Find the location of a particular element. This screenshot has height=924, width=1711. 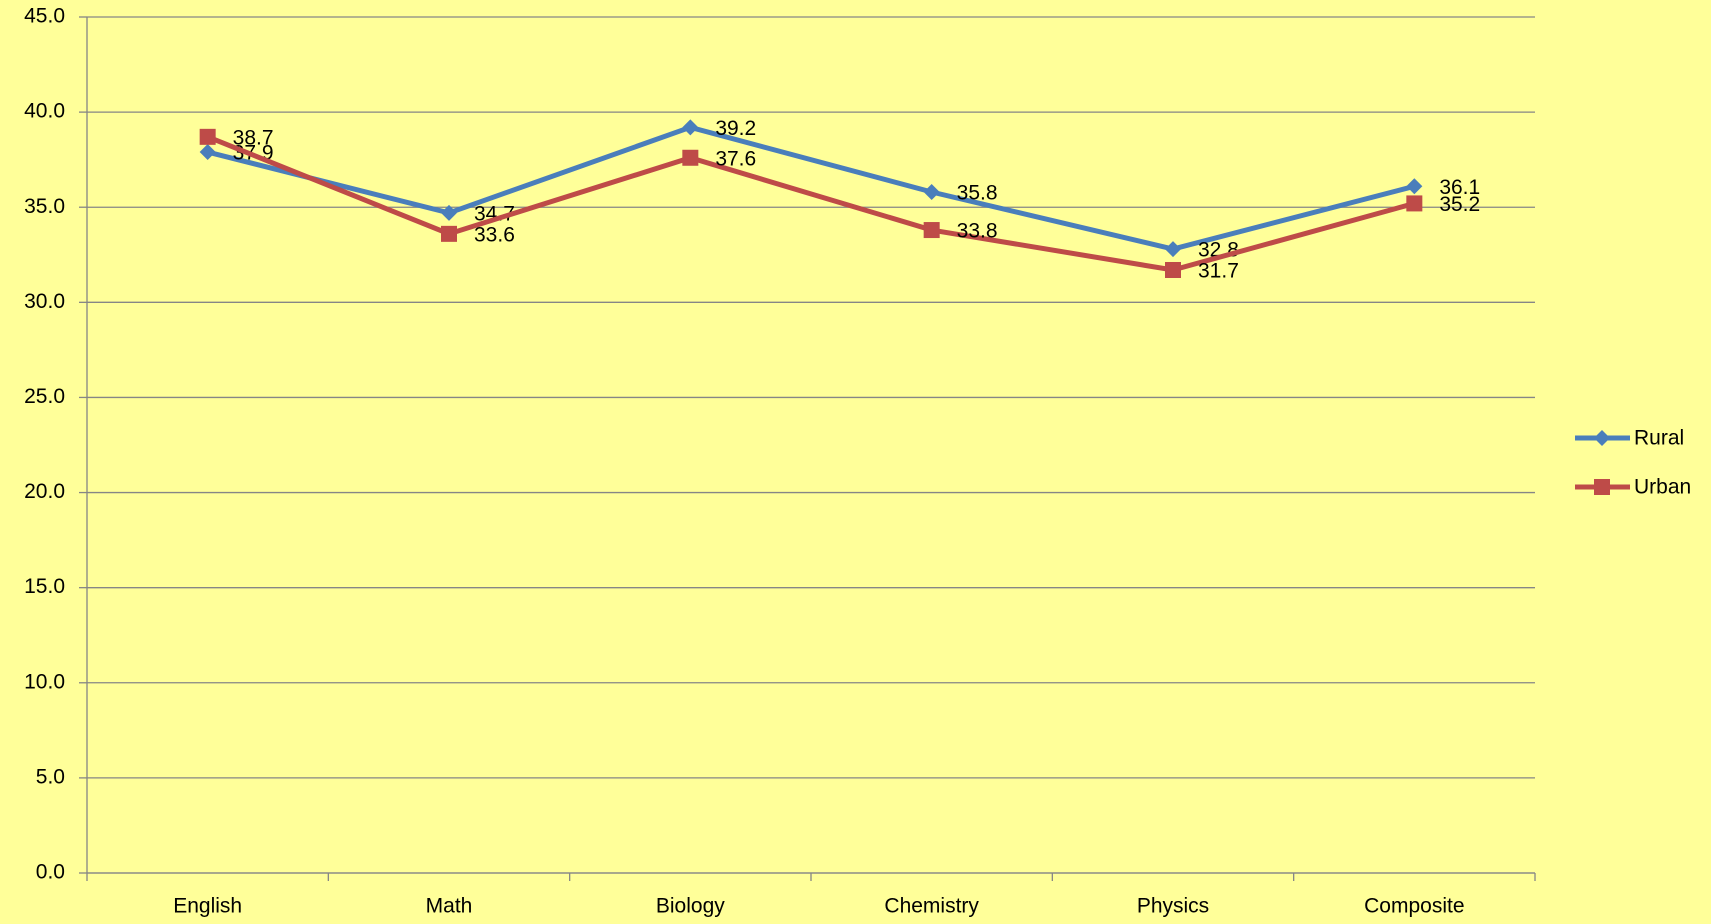

y-tick-label: 25.0 is located at coordinates (44, 396).